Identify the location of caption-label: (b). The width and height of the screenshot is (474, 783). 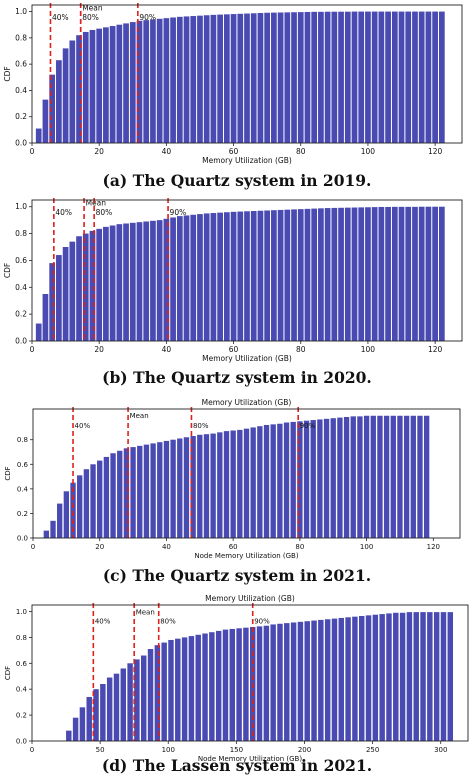
(115, 377).